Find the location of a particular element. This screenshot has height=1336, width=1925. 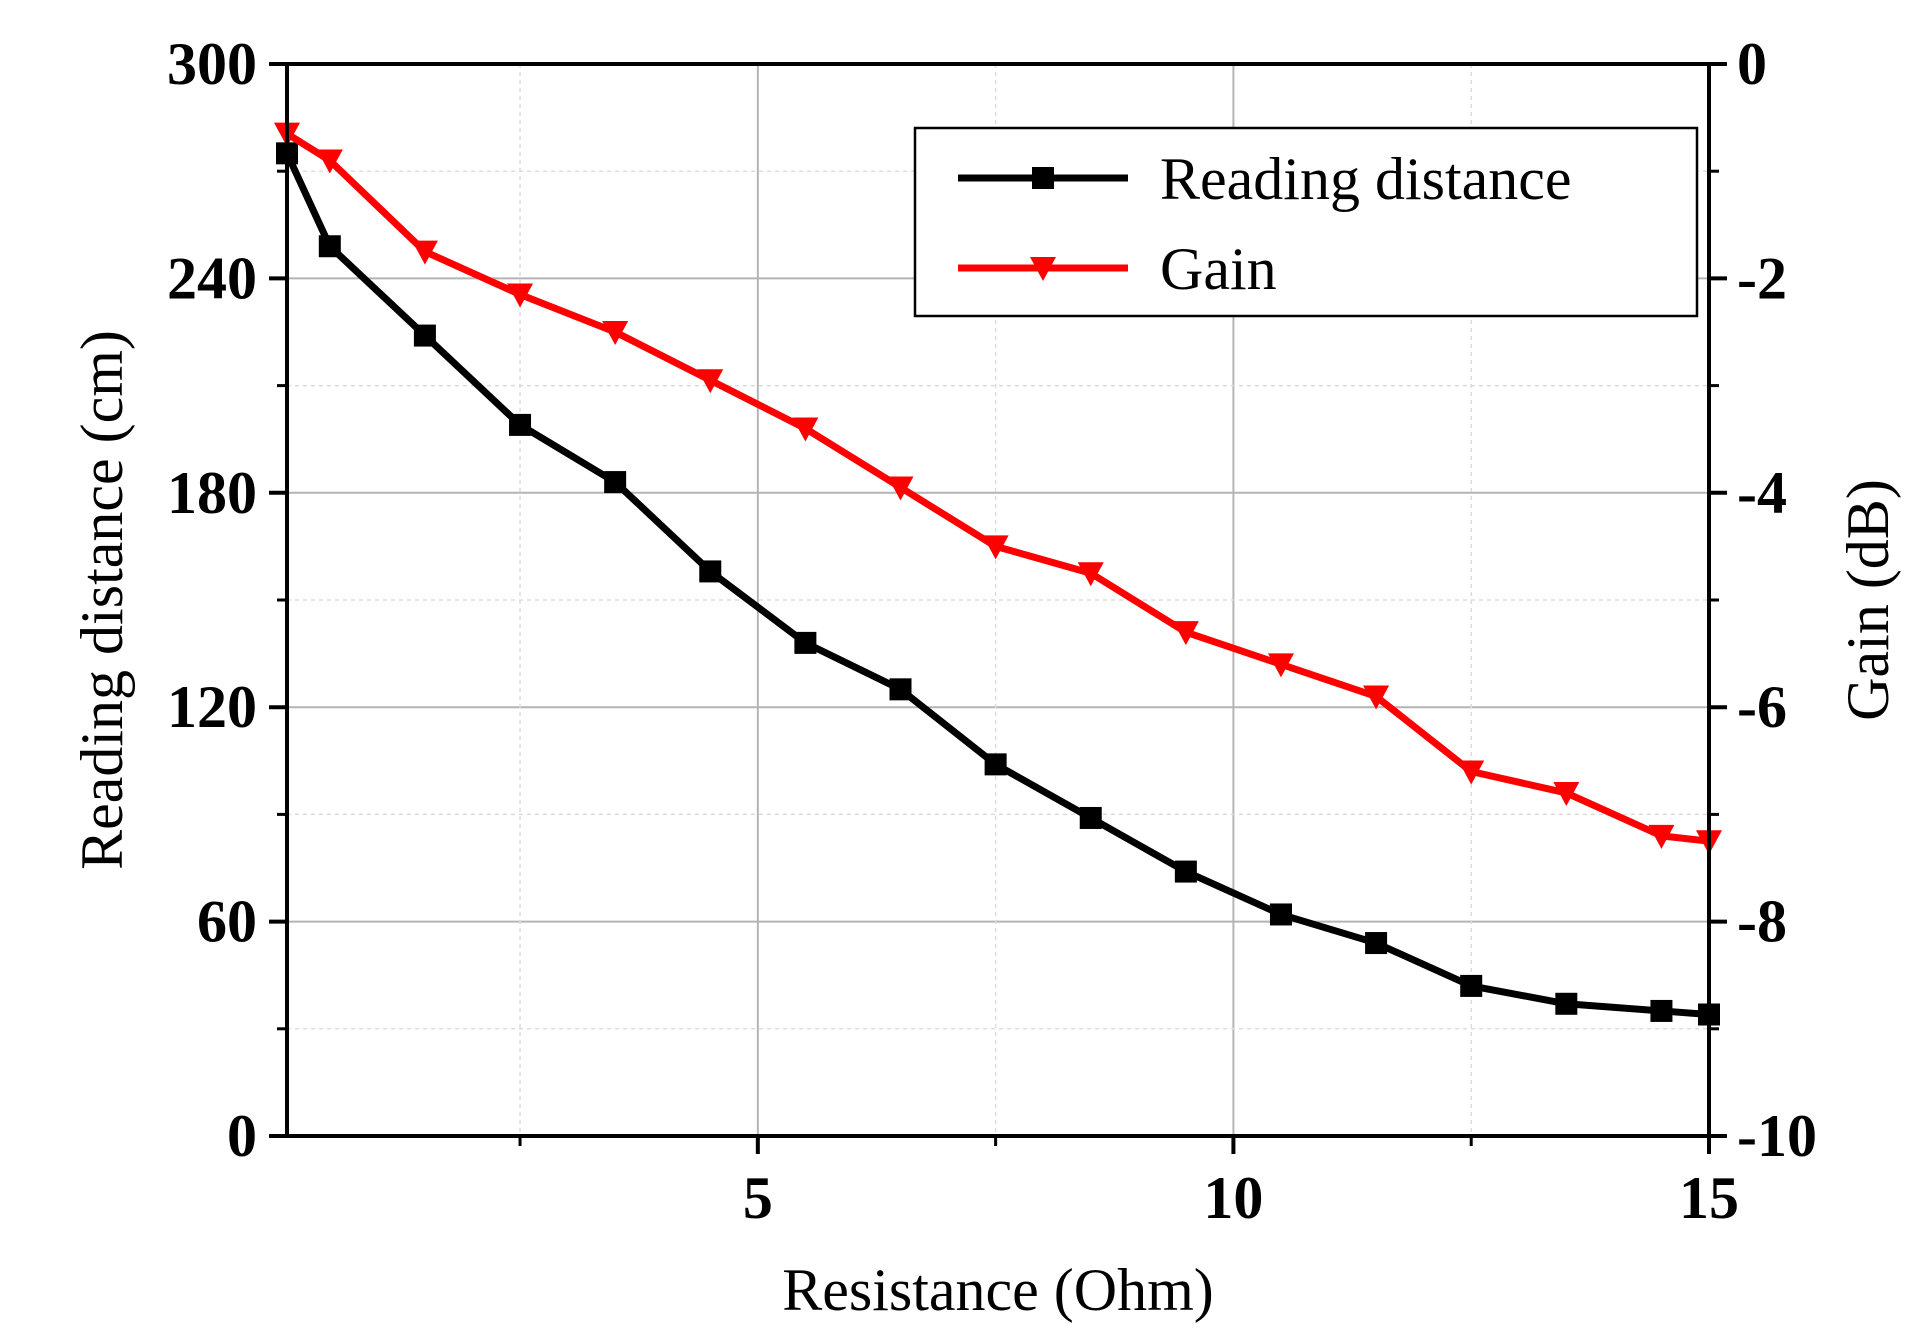

y-left-axis-title: Reading distance (cm) is located at coordinates (102, 600).